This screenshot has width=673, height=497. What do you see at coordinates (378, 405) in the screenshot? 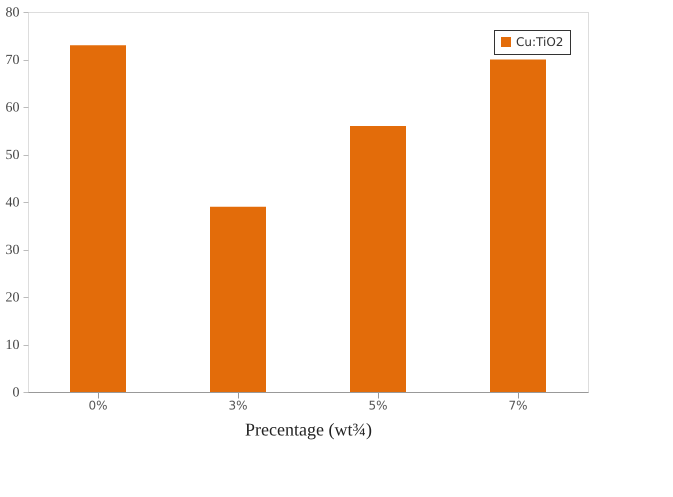
I see `x-tick-label: 5%` at bounding box center [378, 405].